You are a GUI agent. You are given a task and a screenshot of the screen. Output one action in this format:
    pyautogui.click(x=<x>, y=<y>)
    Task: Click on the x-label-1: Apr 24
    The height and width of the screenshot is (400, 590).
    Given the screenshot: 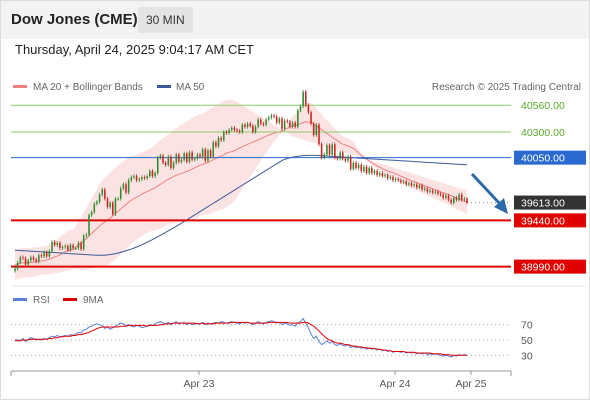 What is the action you would take?
    pyautogui.click(x=395, y=384)
    